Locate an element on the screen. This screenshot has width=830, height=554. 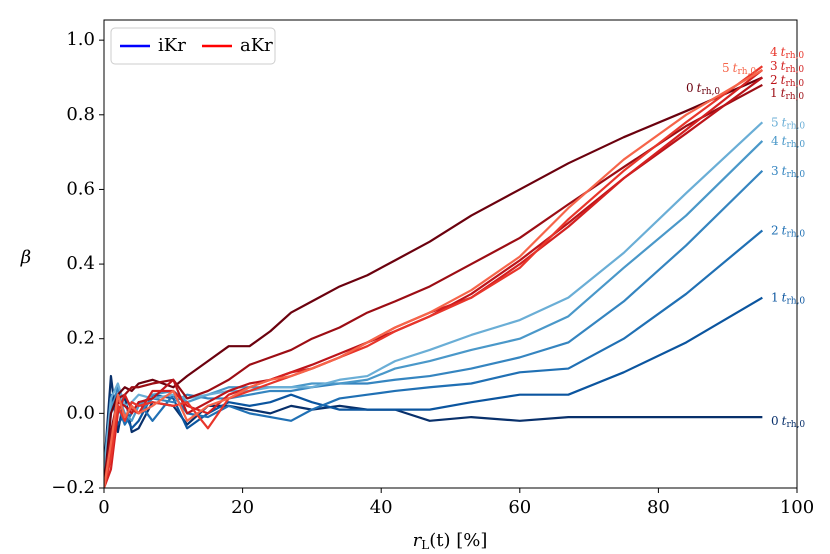
y-tick-label: 1.0 is located at coordinates (80, 39).